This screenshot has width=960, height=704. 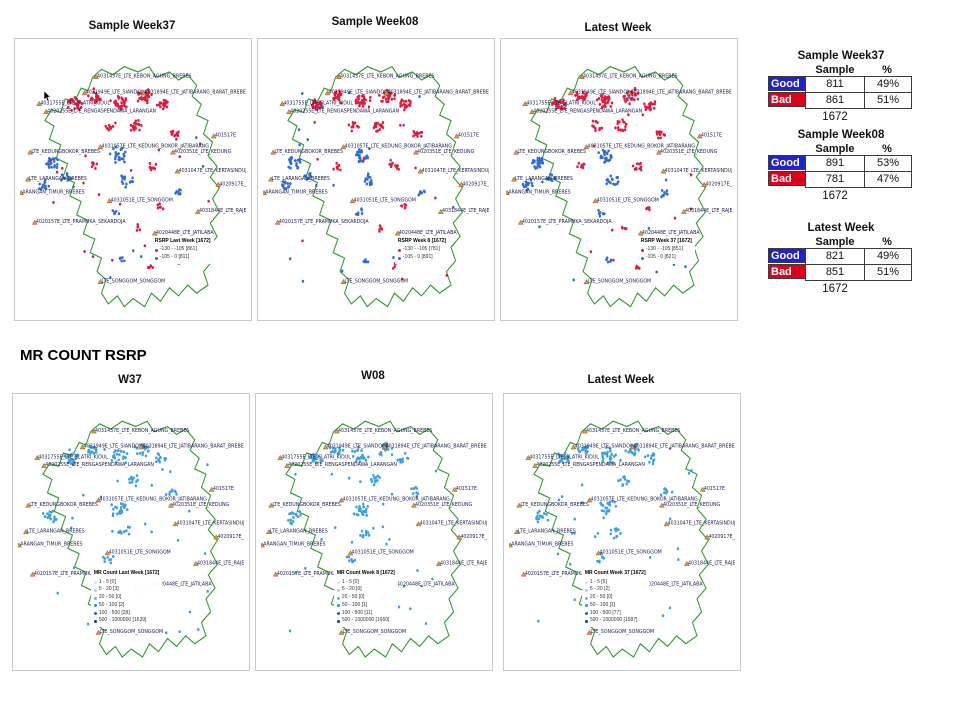 What do you see at coordinates (787, 83) in the screenshot?
I see `row-label-good: Good` at bounding box center [787, 83].